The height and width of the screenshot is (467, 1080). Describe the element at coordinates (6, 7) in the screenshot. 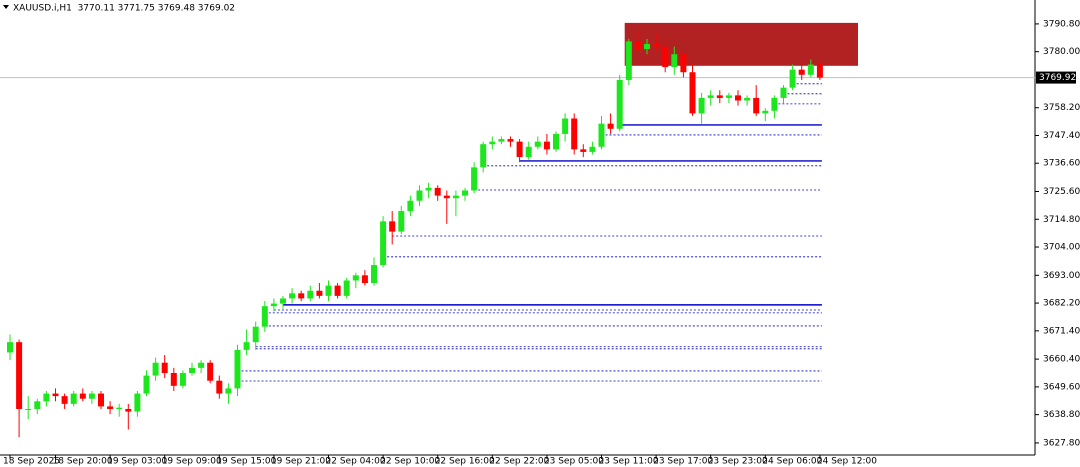

I see `menu-arrow` at that location.